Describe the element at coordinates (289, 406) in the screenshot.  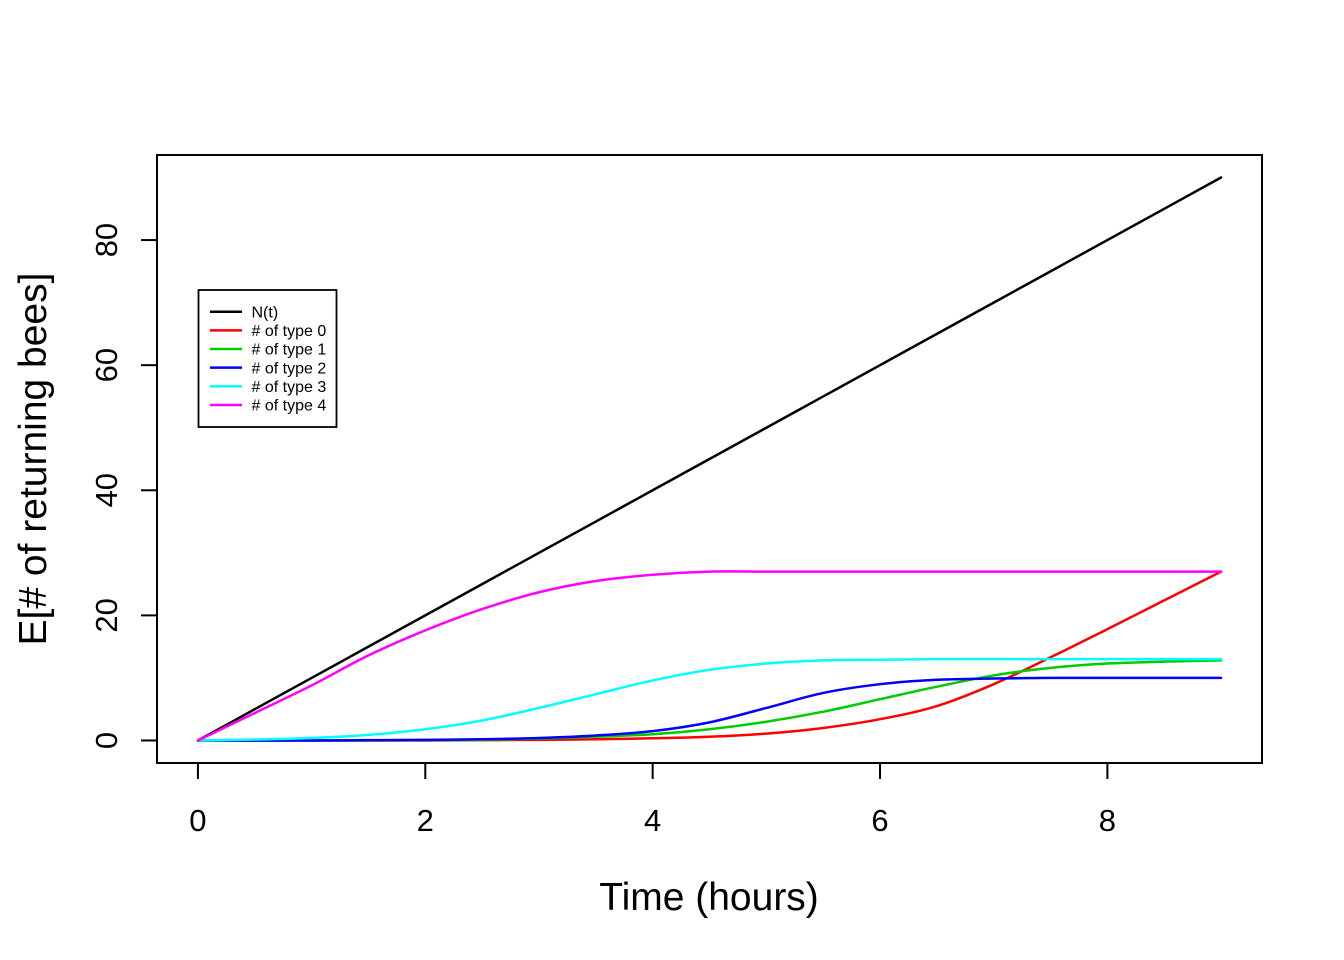
I see `legend-label-of-type-4: # of type 4` at that location.